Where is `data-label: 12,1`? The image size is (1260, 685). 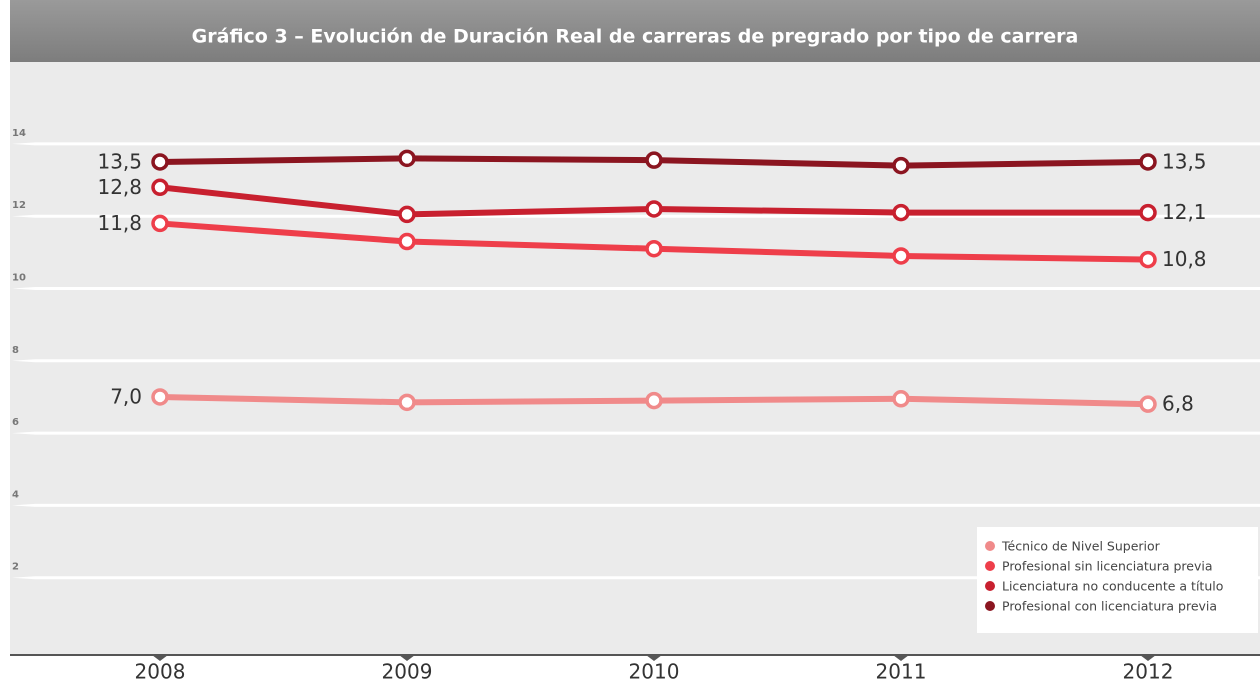 data-label: 12,1 is located at coordinates (1184, 212).